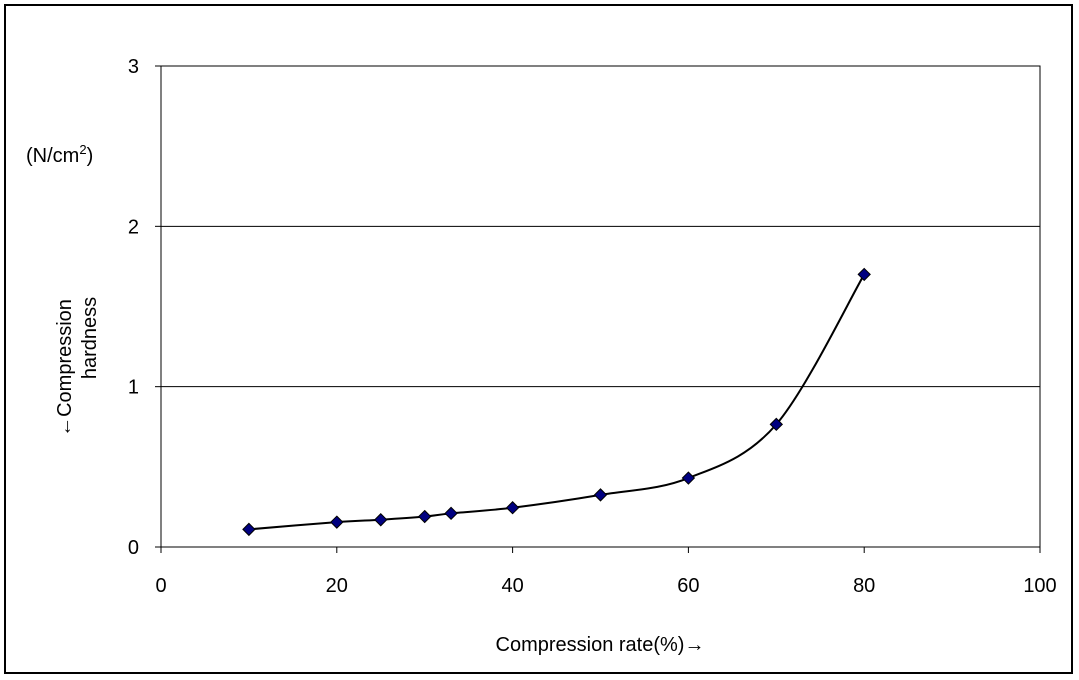 Image resolution: width=1079 pixels, height=680 pixels. What do you see at coordinates (688, 586) in the screenshot?
I see `x-tick-label: 60` at bounding box center [688, 586].